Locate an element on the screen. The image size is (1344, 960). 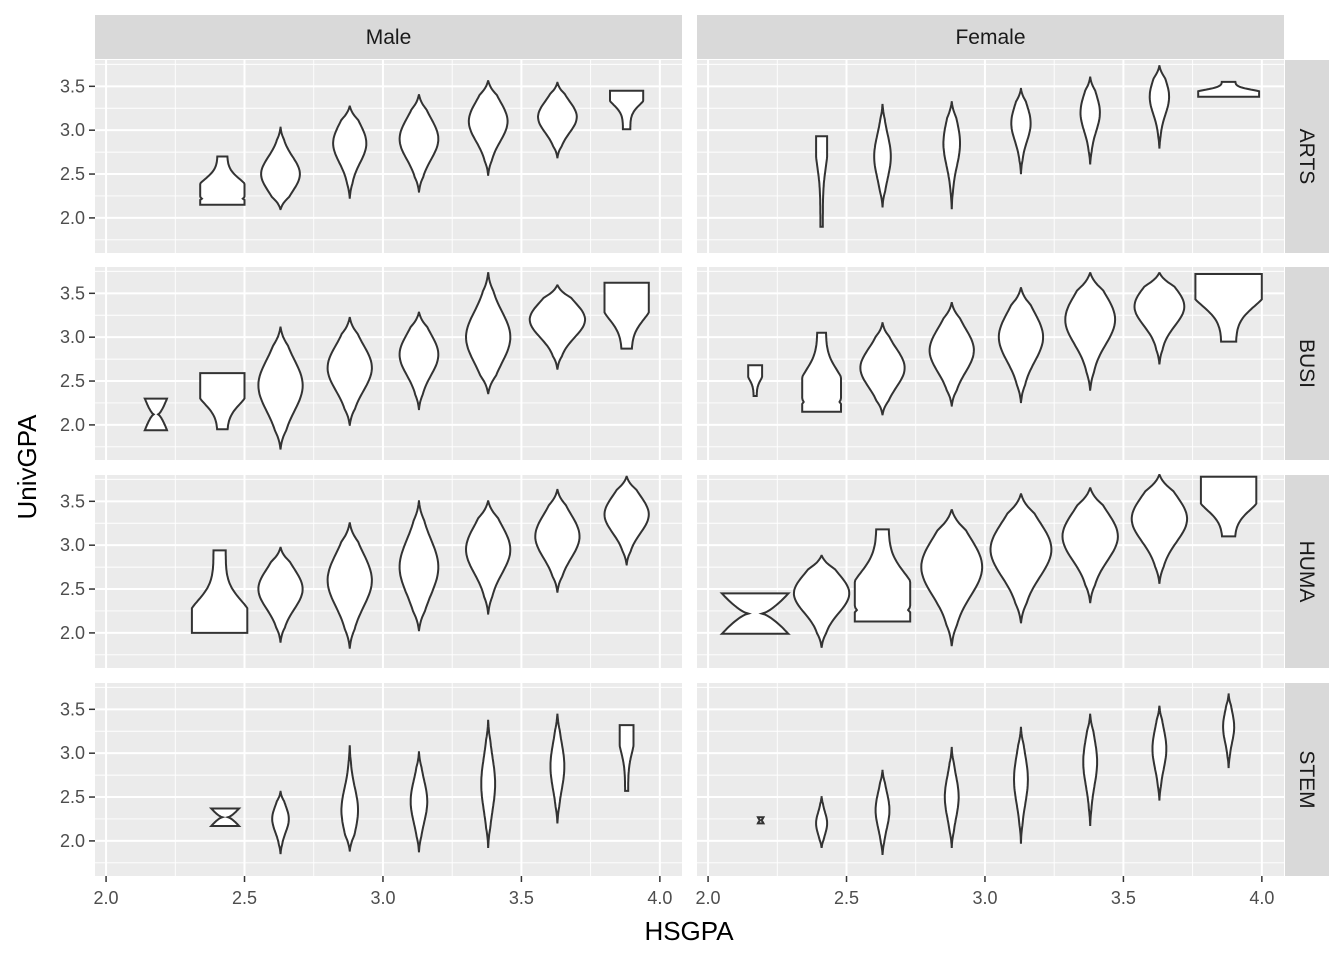
strip-label-male: Male is located at coordinates (389, 37).